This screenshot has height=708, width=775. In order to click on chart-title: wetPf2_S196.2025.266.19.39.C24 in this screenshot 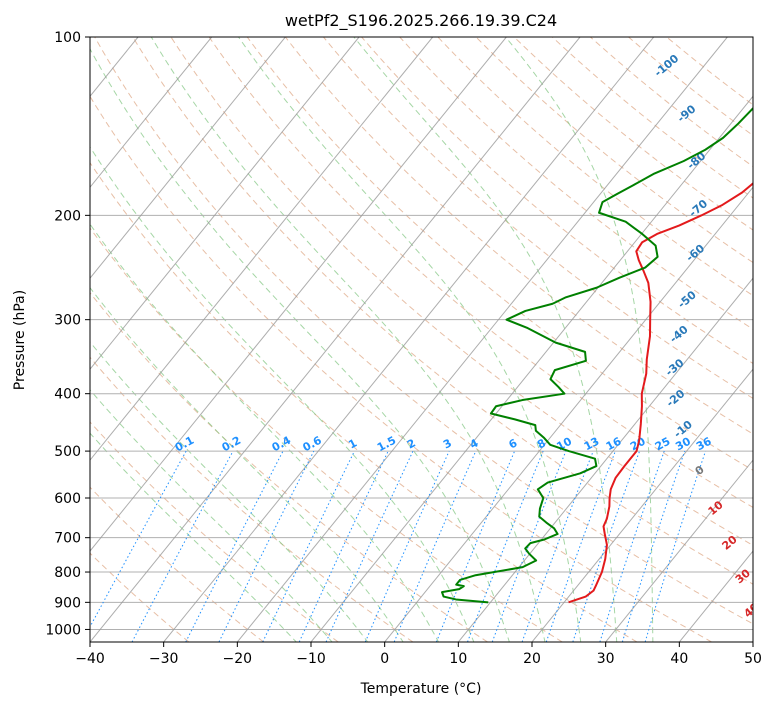, I will do `click(421, 21)`.